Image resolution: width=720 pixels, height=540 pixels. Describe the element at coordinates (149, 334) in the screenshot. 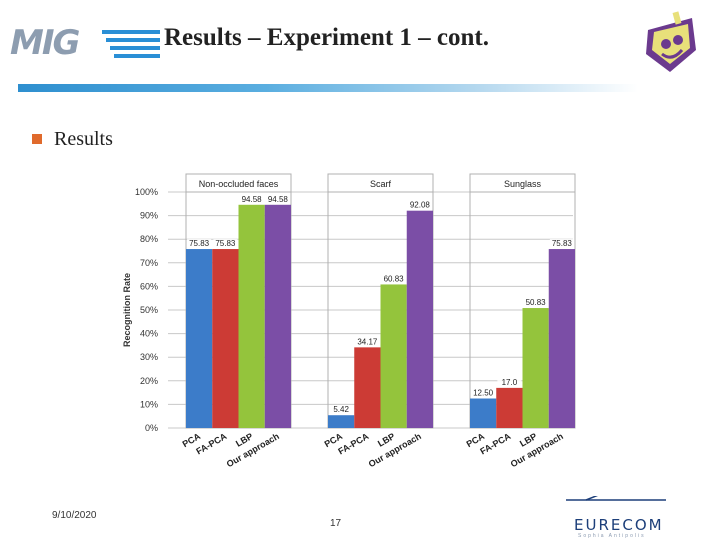

I see `y-tick-label: 40%` at that location.